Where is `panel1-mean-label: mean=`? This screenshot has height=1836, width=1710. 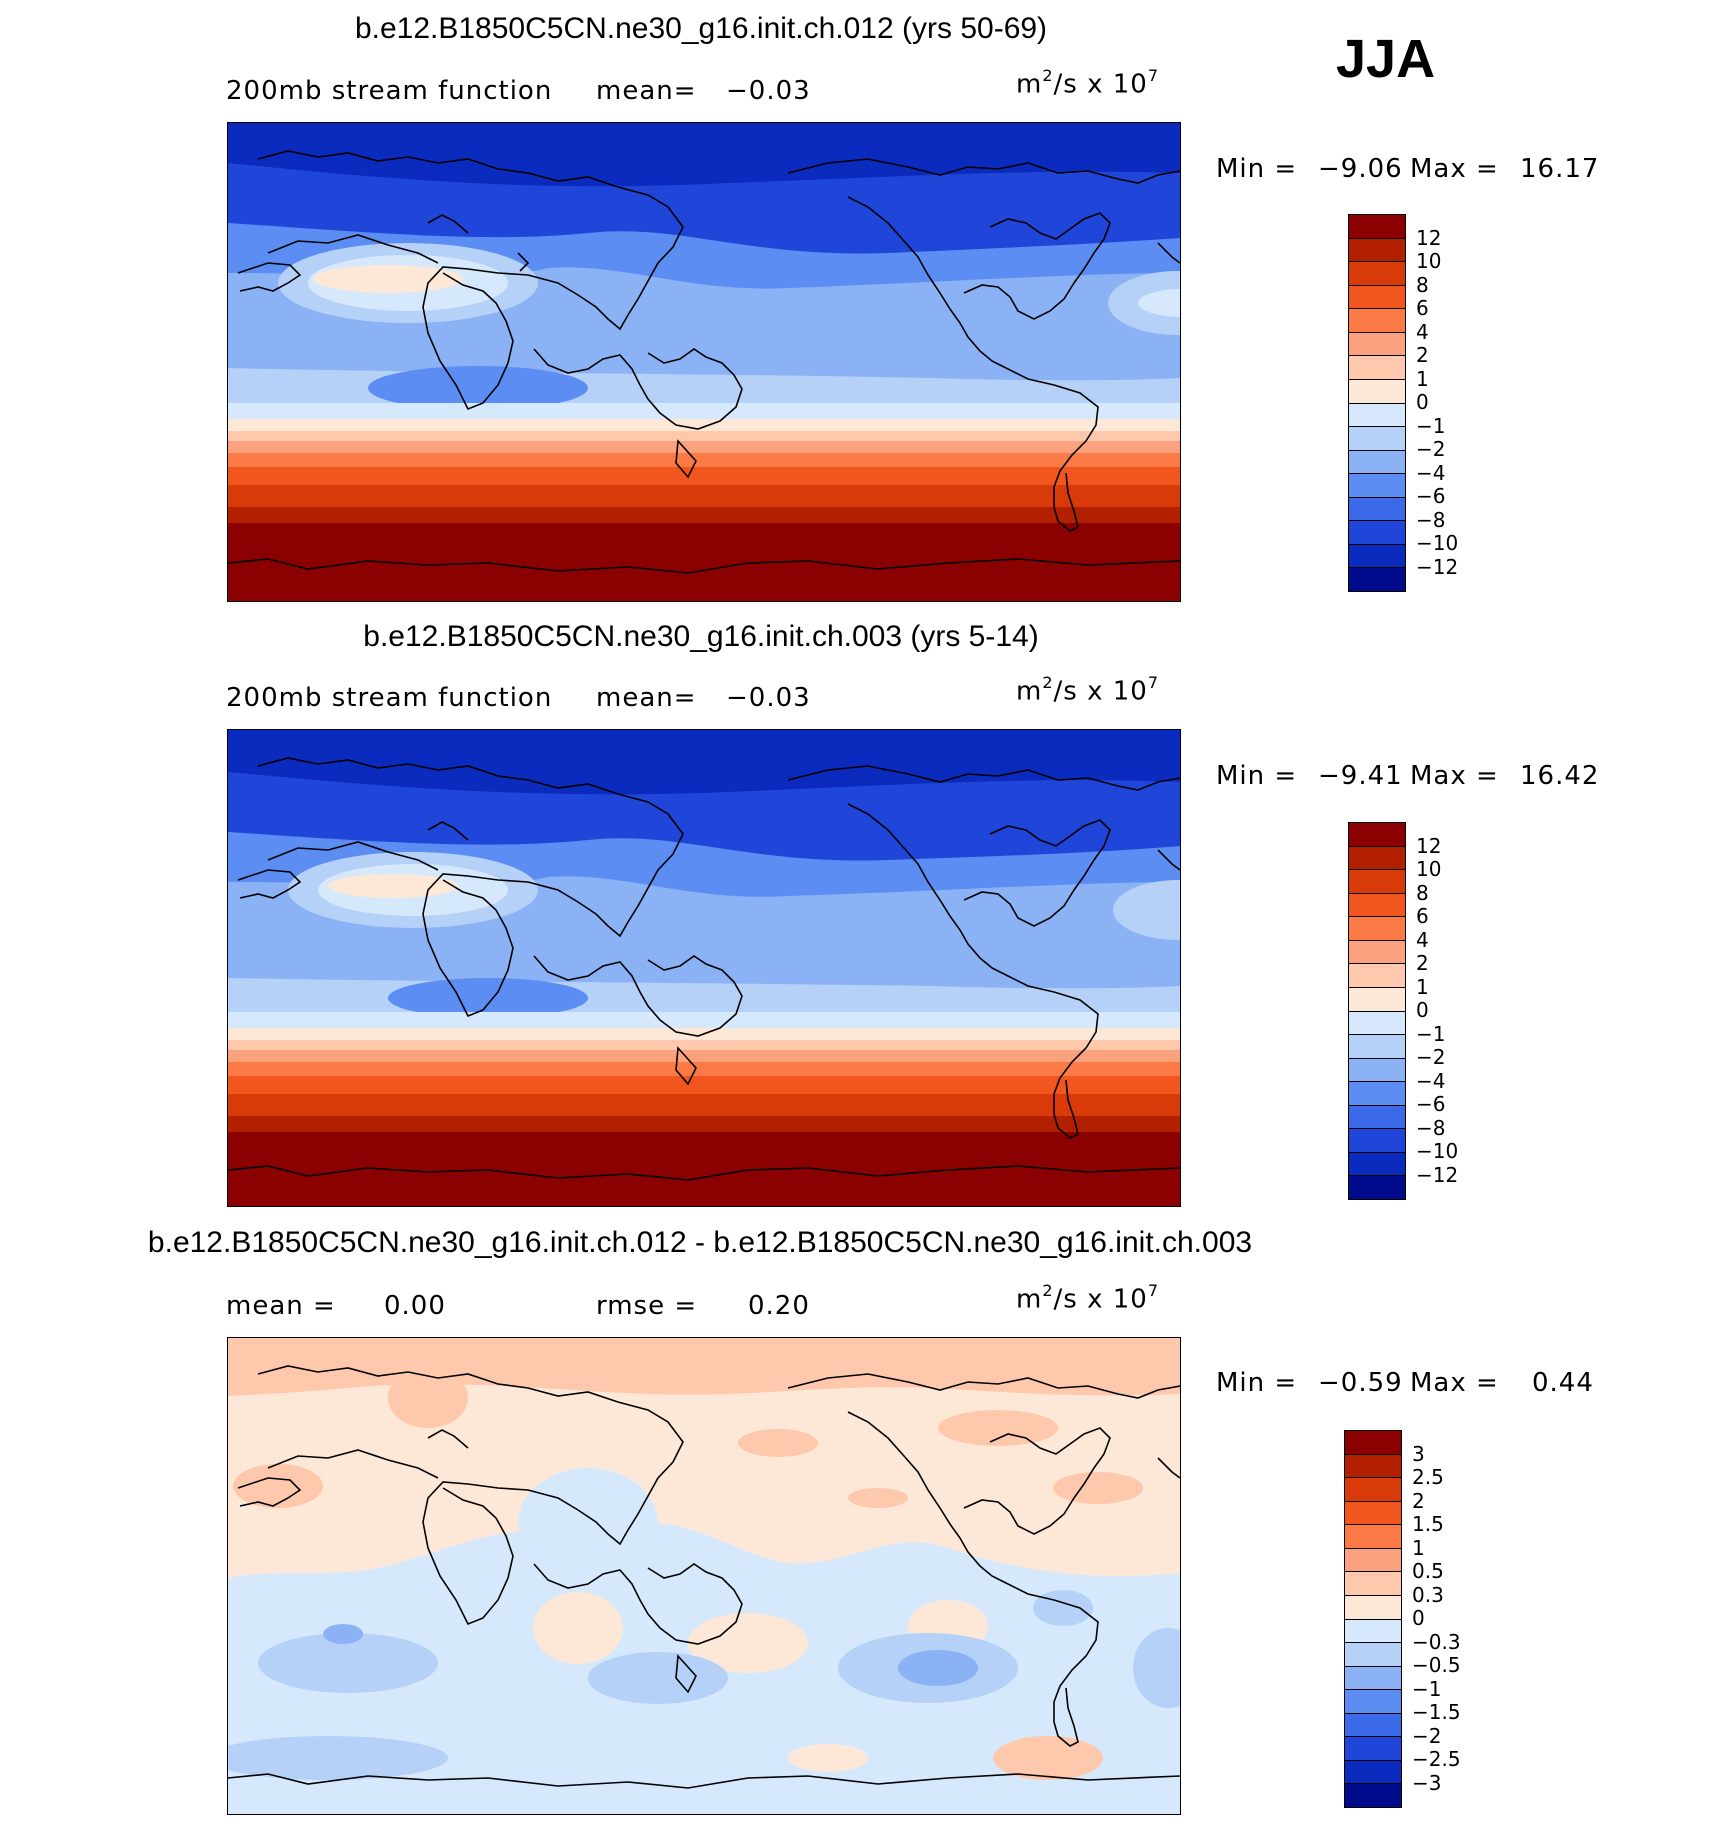 panel1-mean-label: mean= is located at coordinates (646, 91).